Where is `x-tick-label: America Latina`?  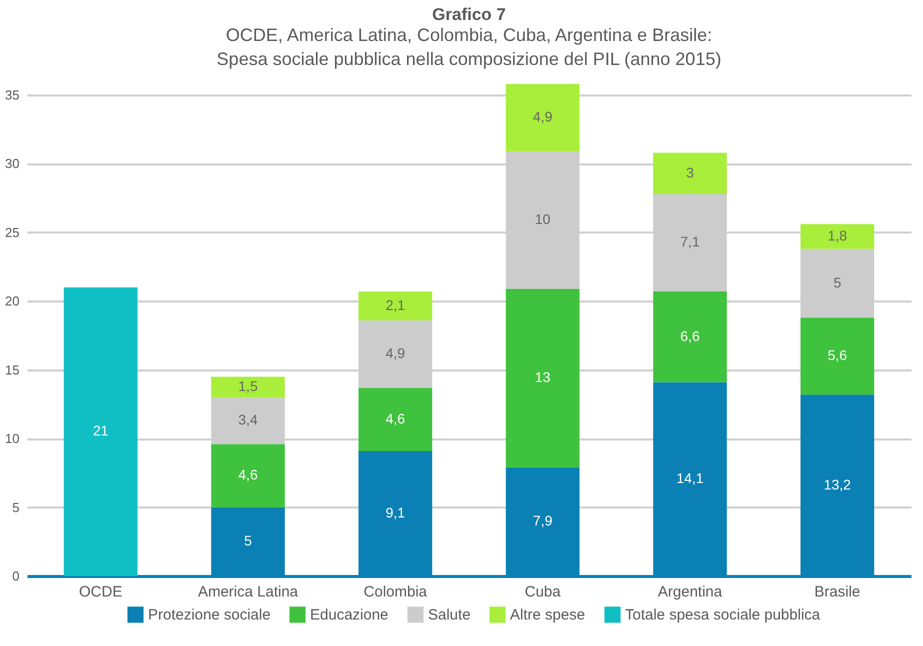 x-tick-label: America Latina is located at coordinates (248, 592).